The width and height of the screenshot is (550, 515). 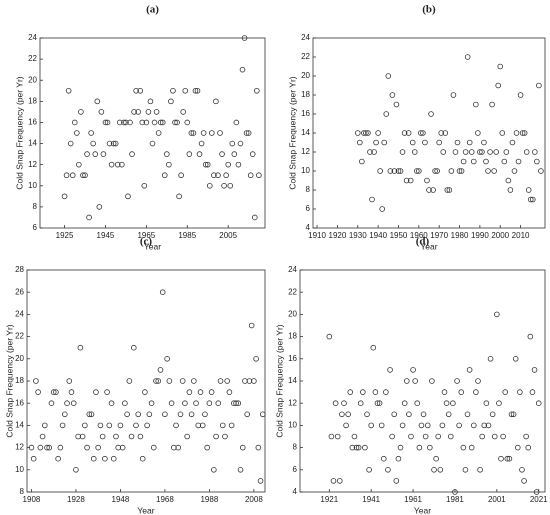 I want to click on y-tick-label: 24, so click(x=19, y=314).